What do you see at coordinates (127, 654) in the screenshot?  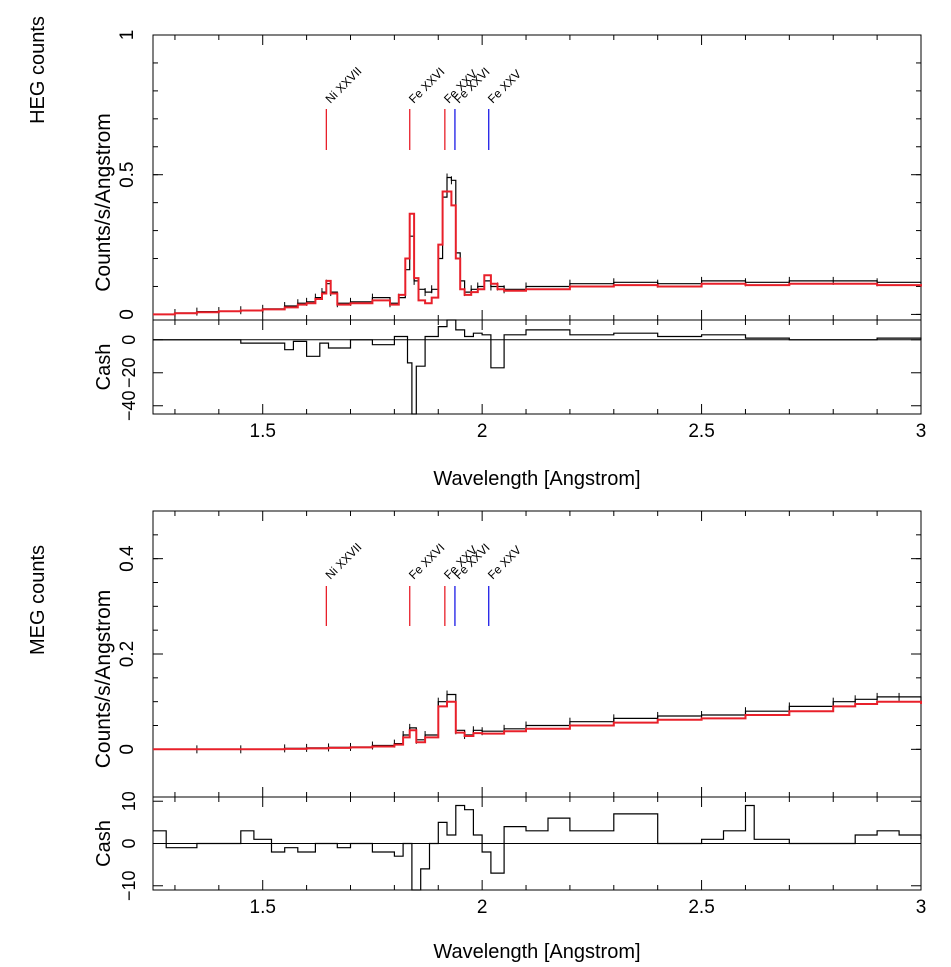 I see `y-tick-label: 0.2` at bounding box center [127, 654].